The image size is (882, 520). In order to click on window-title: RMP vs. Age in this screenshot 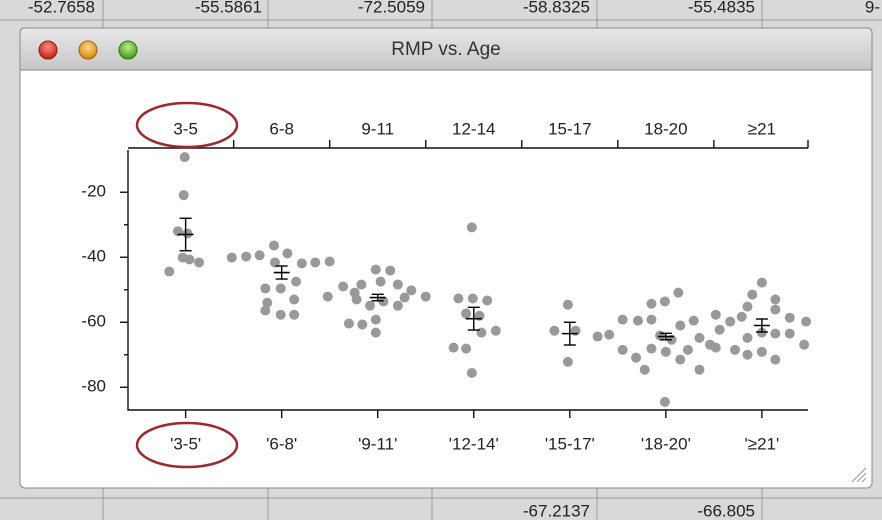, I will do `click(445, 49)`.